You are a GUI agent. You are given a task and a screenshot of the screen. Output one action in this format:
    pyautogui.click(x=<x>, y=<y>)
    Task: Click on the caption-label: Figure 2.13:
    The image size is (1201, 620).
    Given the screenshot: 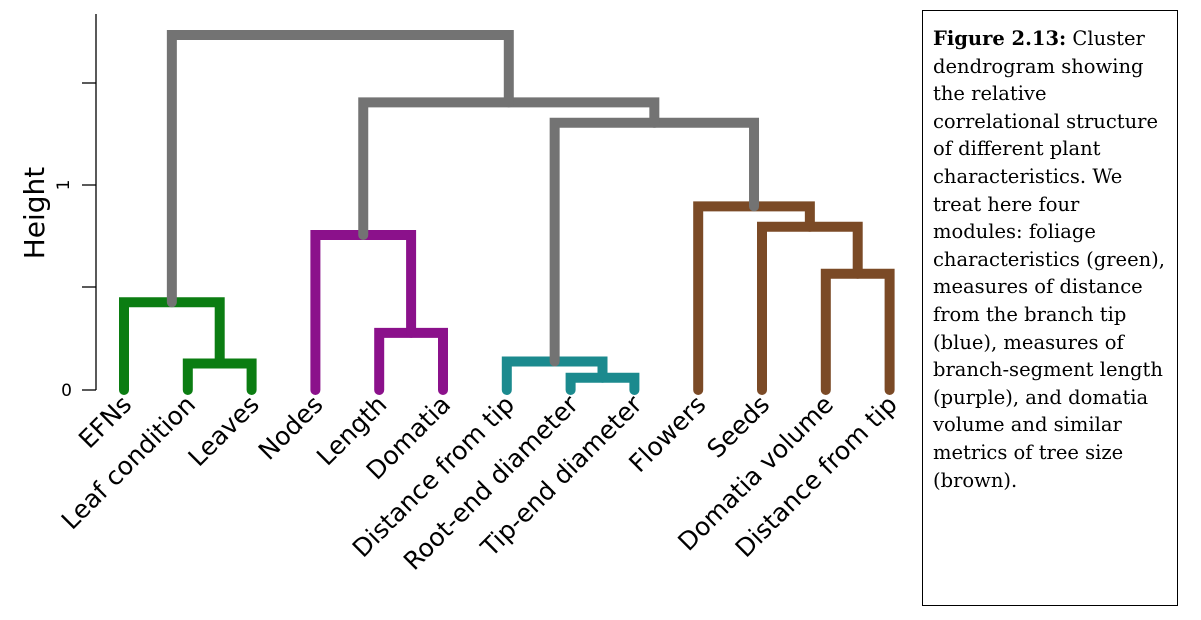 What is the action you would take?
    pyautogui.click(x=1000, y=38)
    